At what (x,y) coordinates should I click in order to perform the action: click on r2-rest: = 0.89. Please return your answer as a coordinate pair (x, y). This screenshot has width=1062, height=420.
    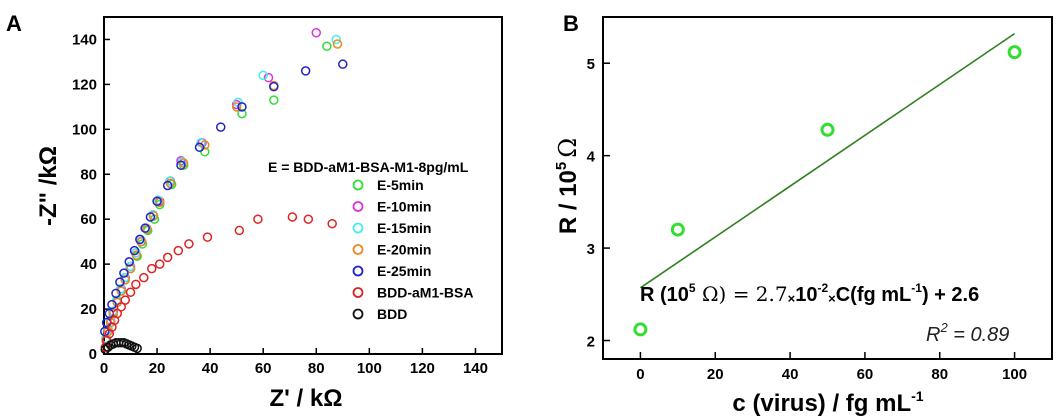
    Looking at the image, I should click on (979, 335).